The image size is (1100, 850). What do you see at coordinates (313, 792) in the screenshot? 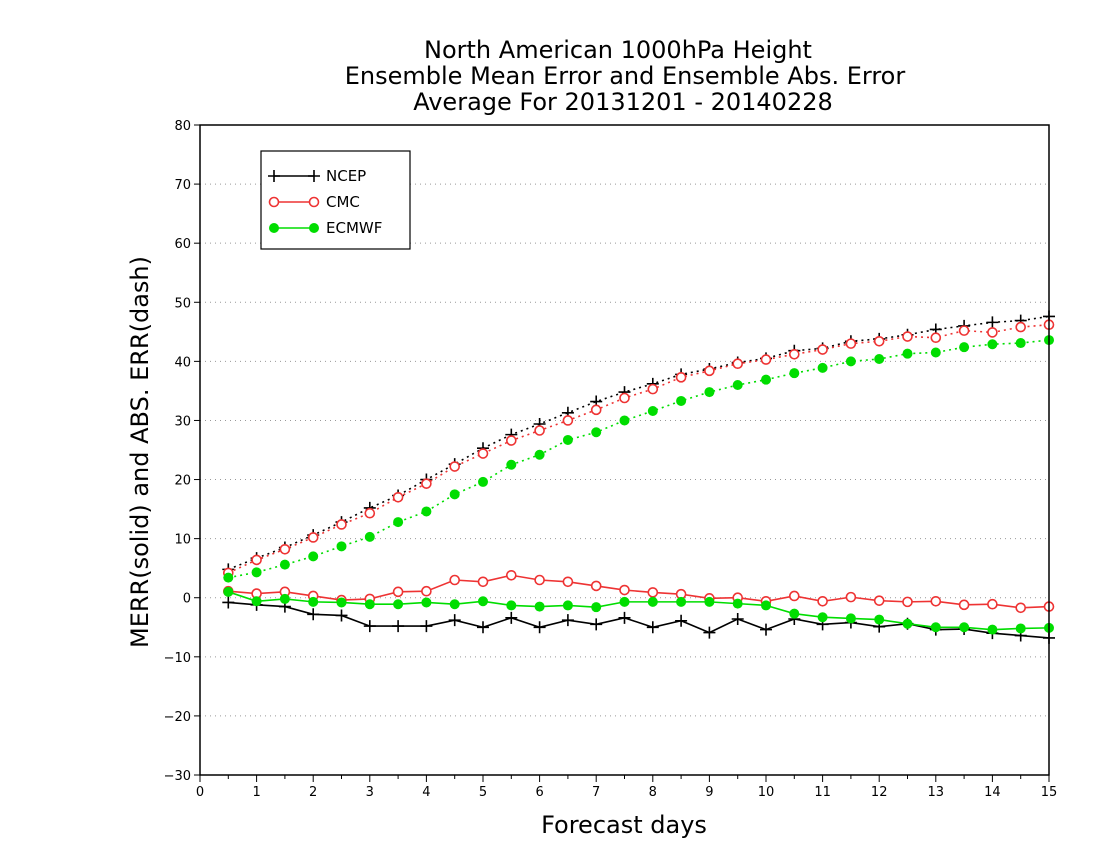
I see `x-tick-label: 2` at bounding box center [313, 792].